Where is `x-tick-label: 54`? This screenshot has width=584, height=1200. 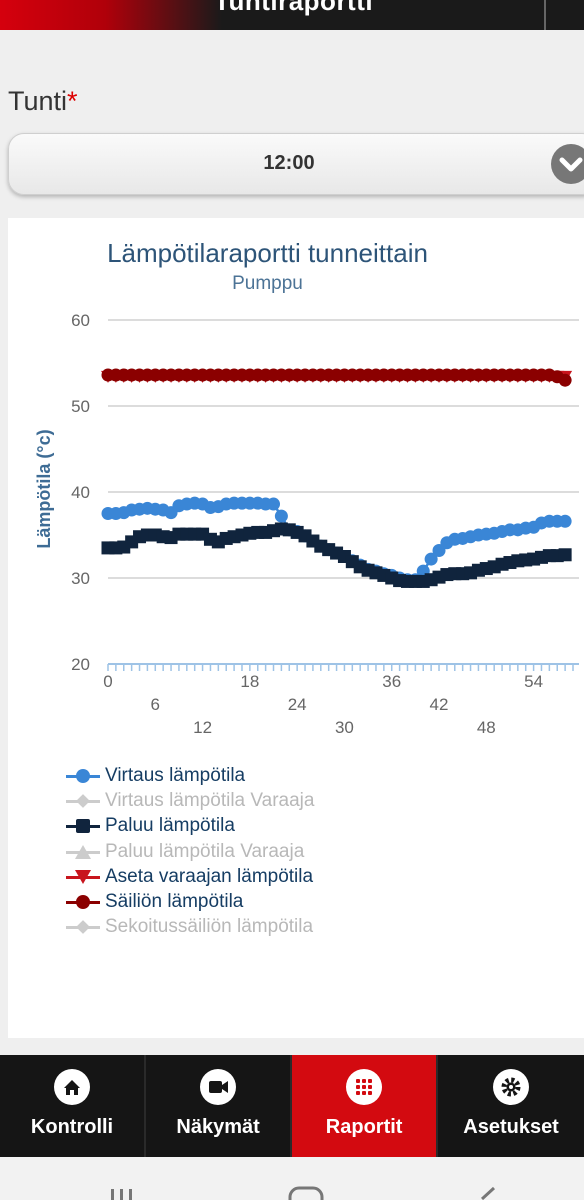 x-tick-label: 54 is located at coordinates (533, 681).